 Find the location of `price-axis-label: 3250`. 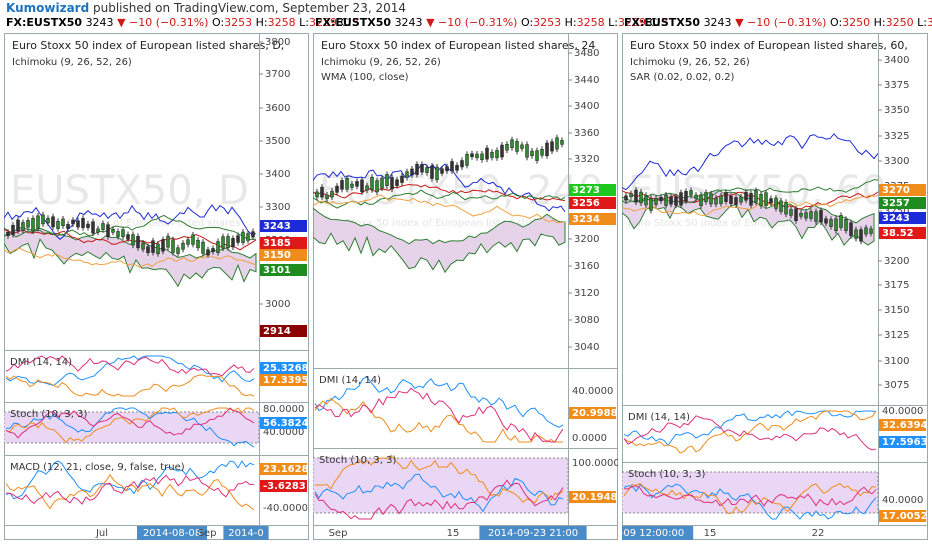

price-axis-label: 3250 is located at coordinates (896, 211).